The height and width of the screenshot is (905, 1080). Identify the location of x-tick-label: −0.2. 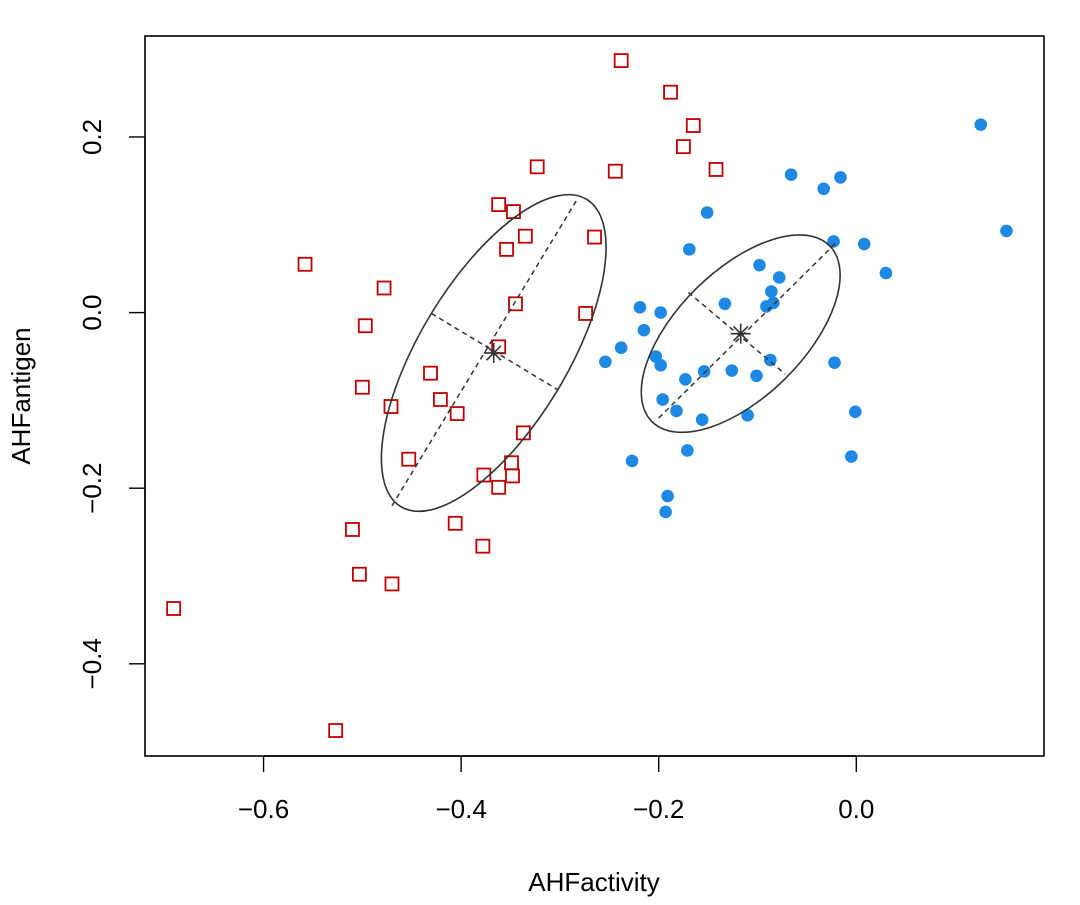
(658, 809).